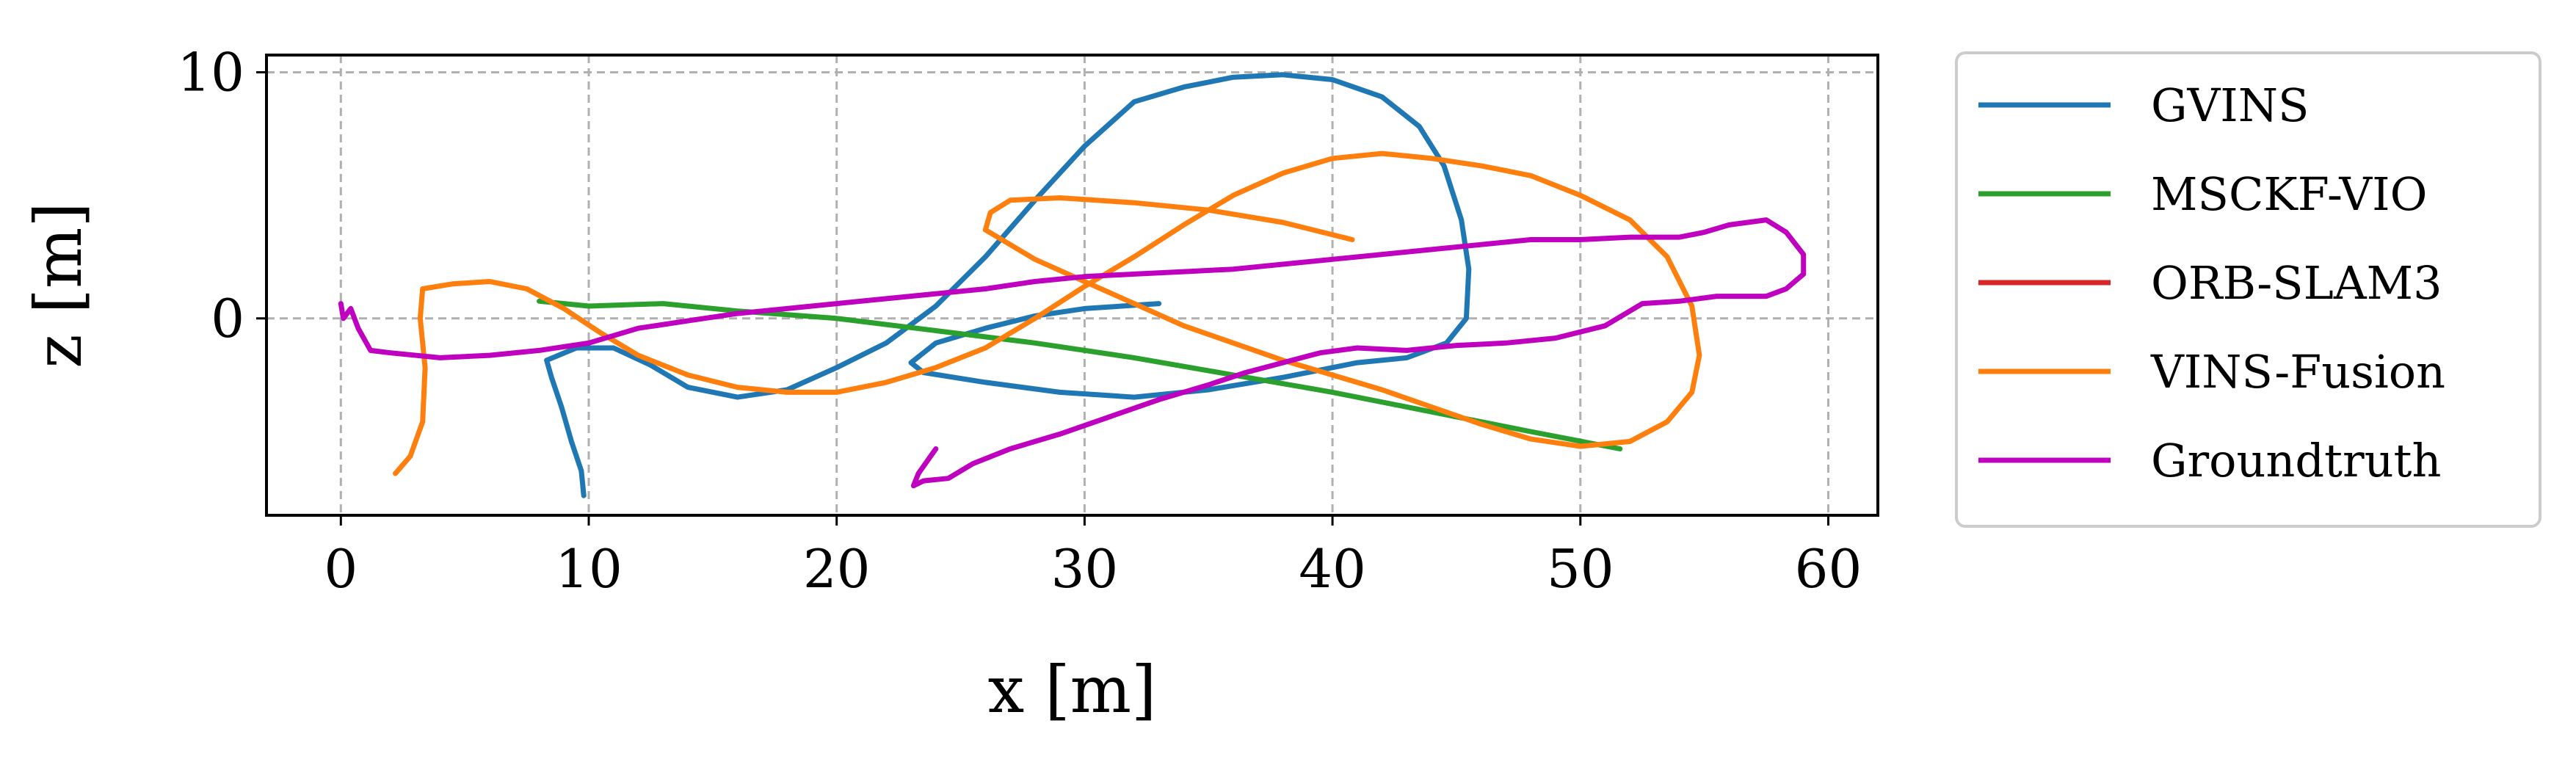 The height and width of the screenshot is (781, 2576). Describe the element at coordinates (2289, 194) in the screenshot. I see `legend-label-msckf-vio: MSCKF-VIO` at that location.